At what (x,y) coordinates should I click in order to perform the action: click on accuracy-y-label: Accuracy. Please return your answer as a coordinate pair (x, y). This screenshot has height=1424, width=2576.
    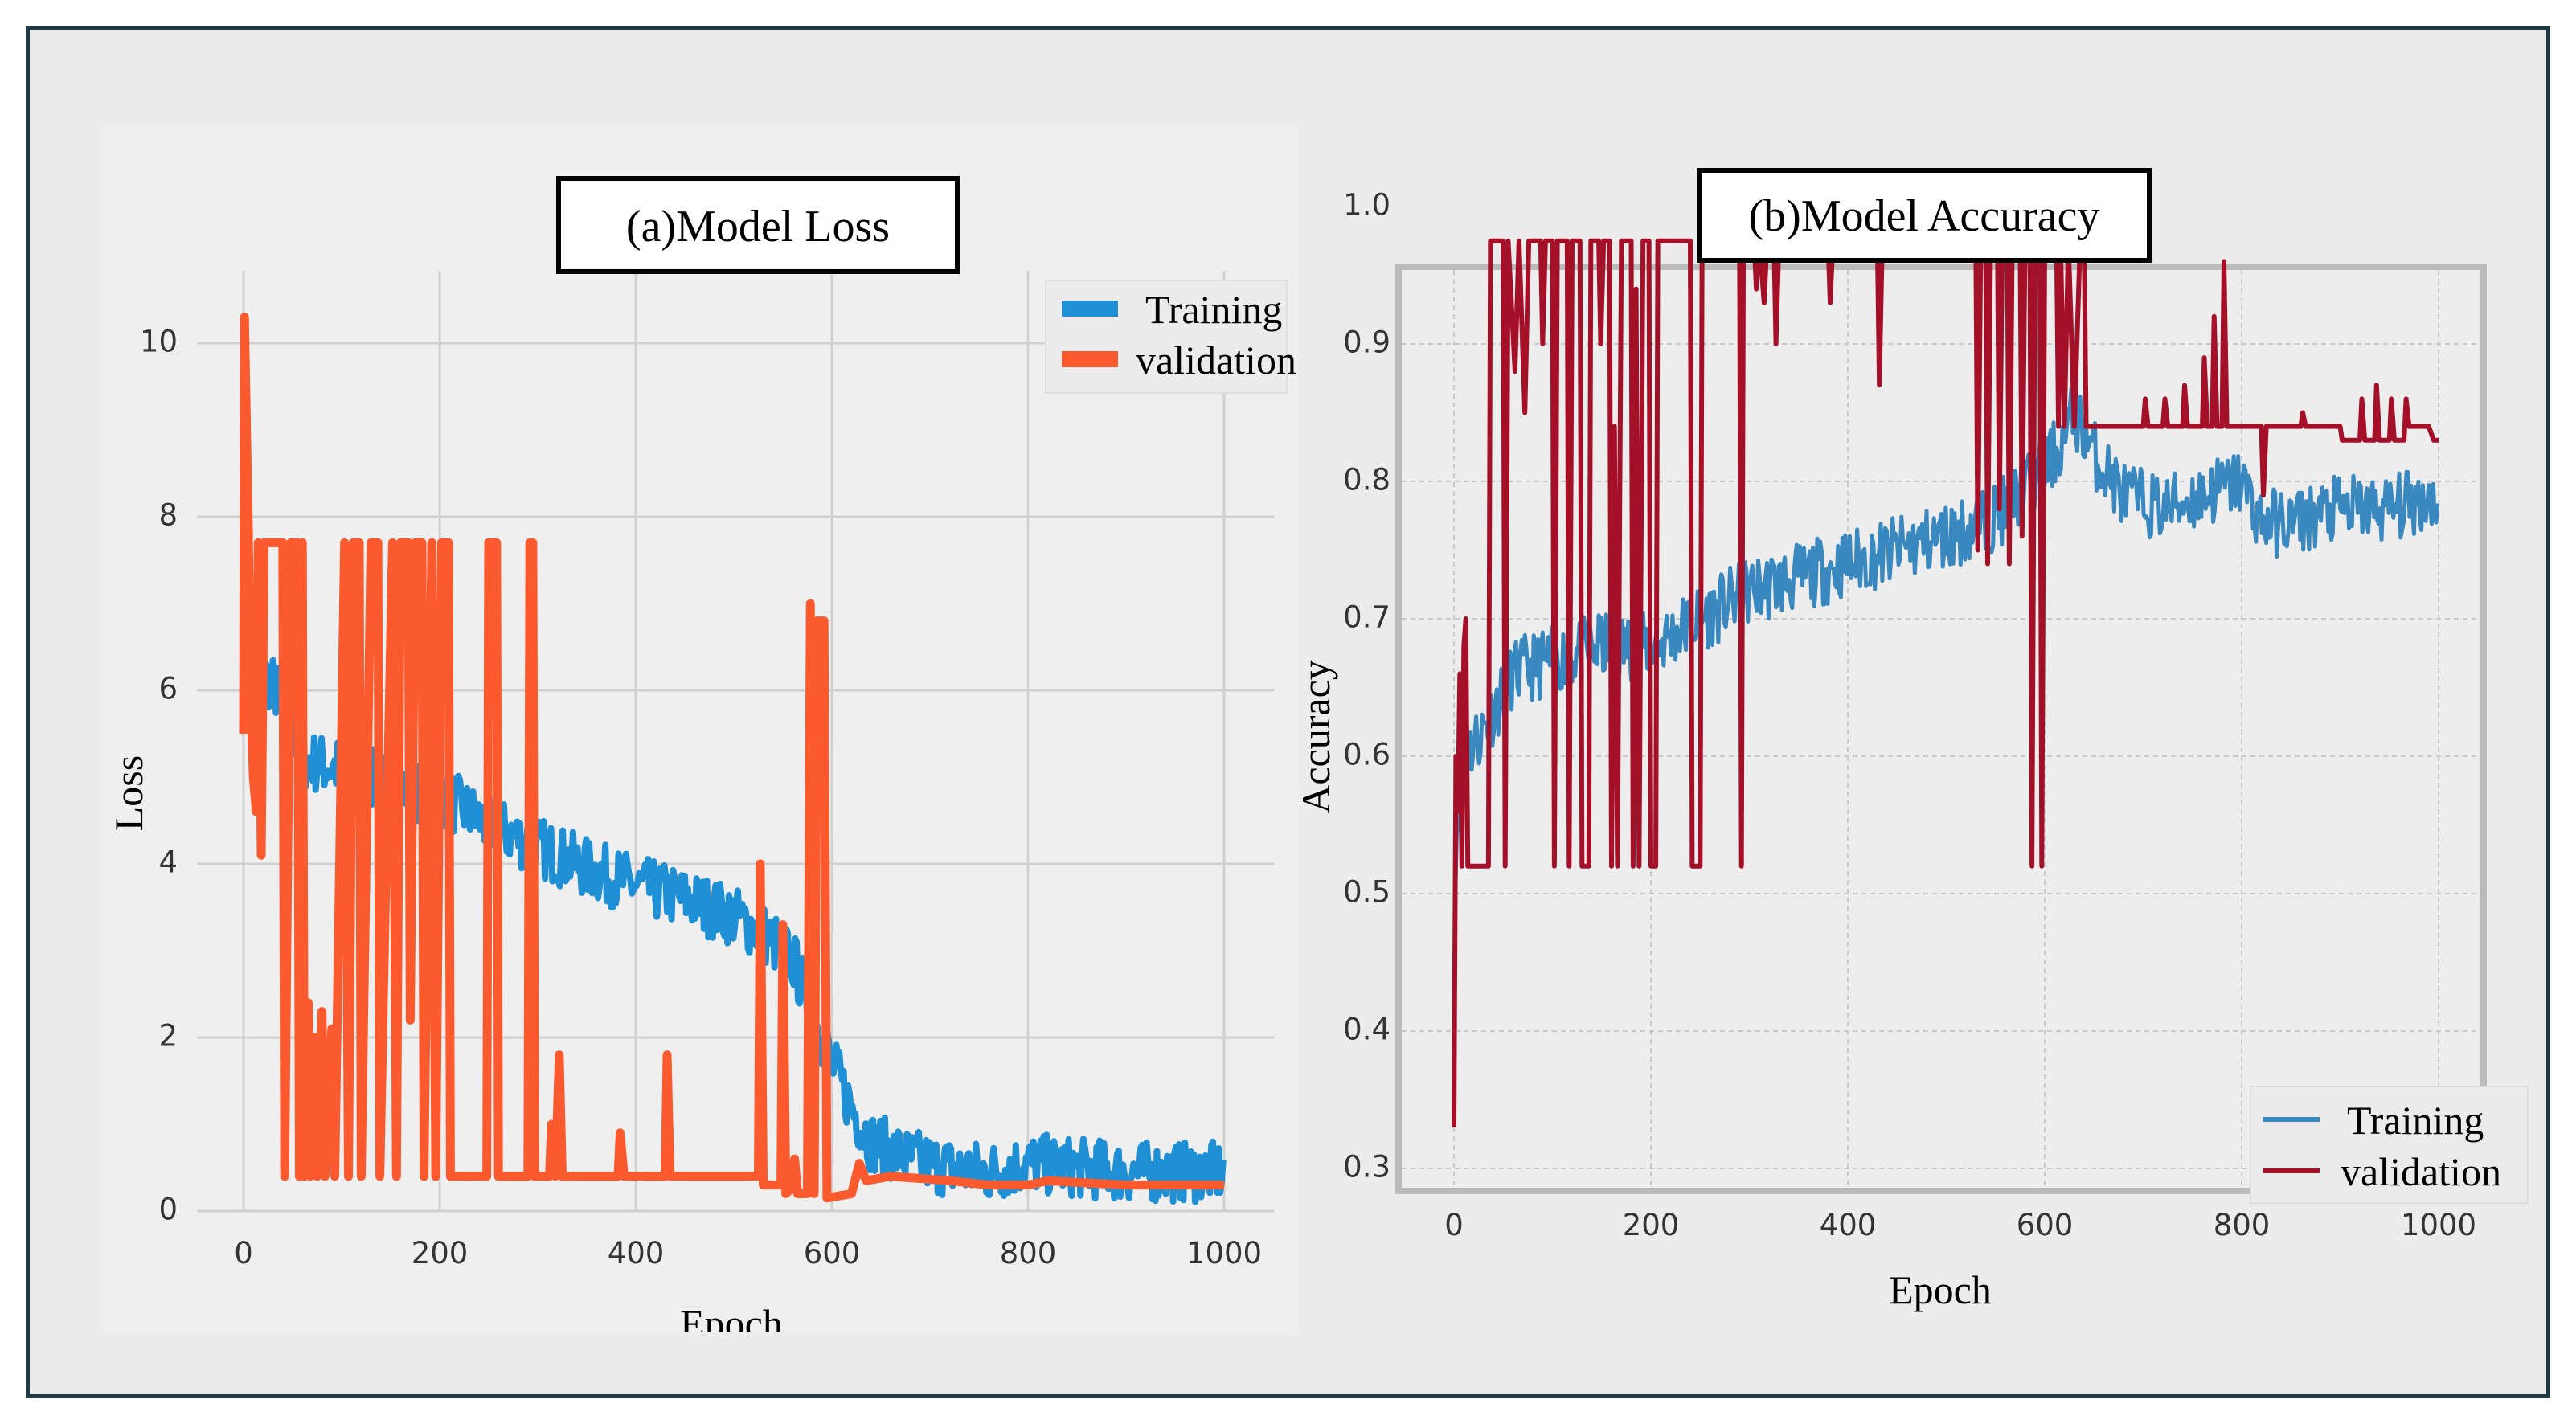
    Looking at the image, I should click on (1320, 737).